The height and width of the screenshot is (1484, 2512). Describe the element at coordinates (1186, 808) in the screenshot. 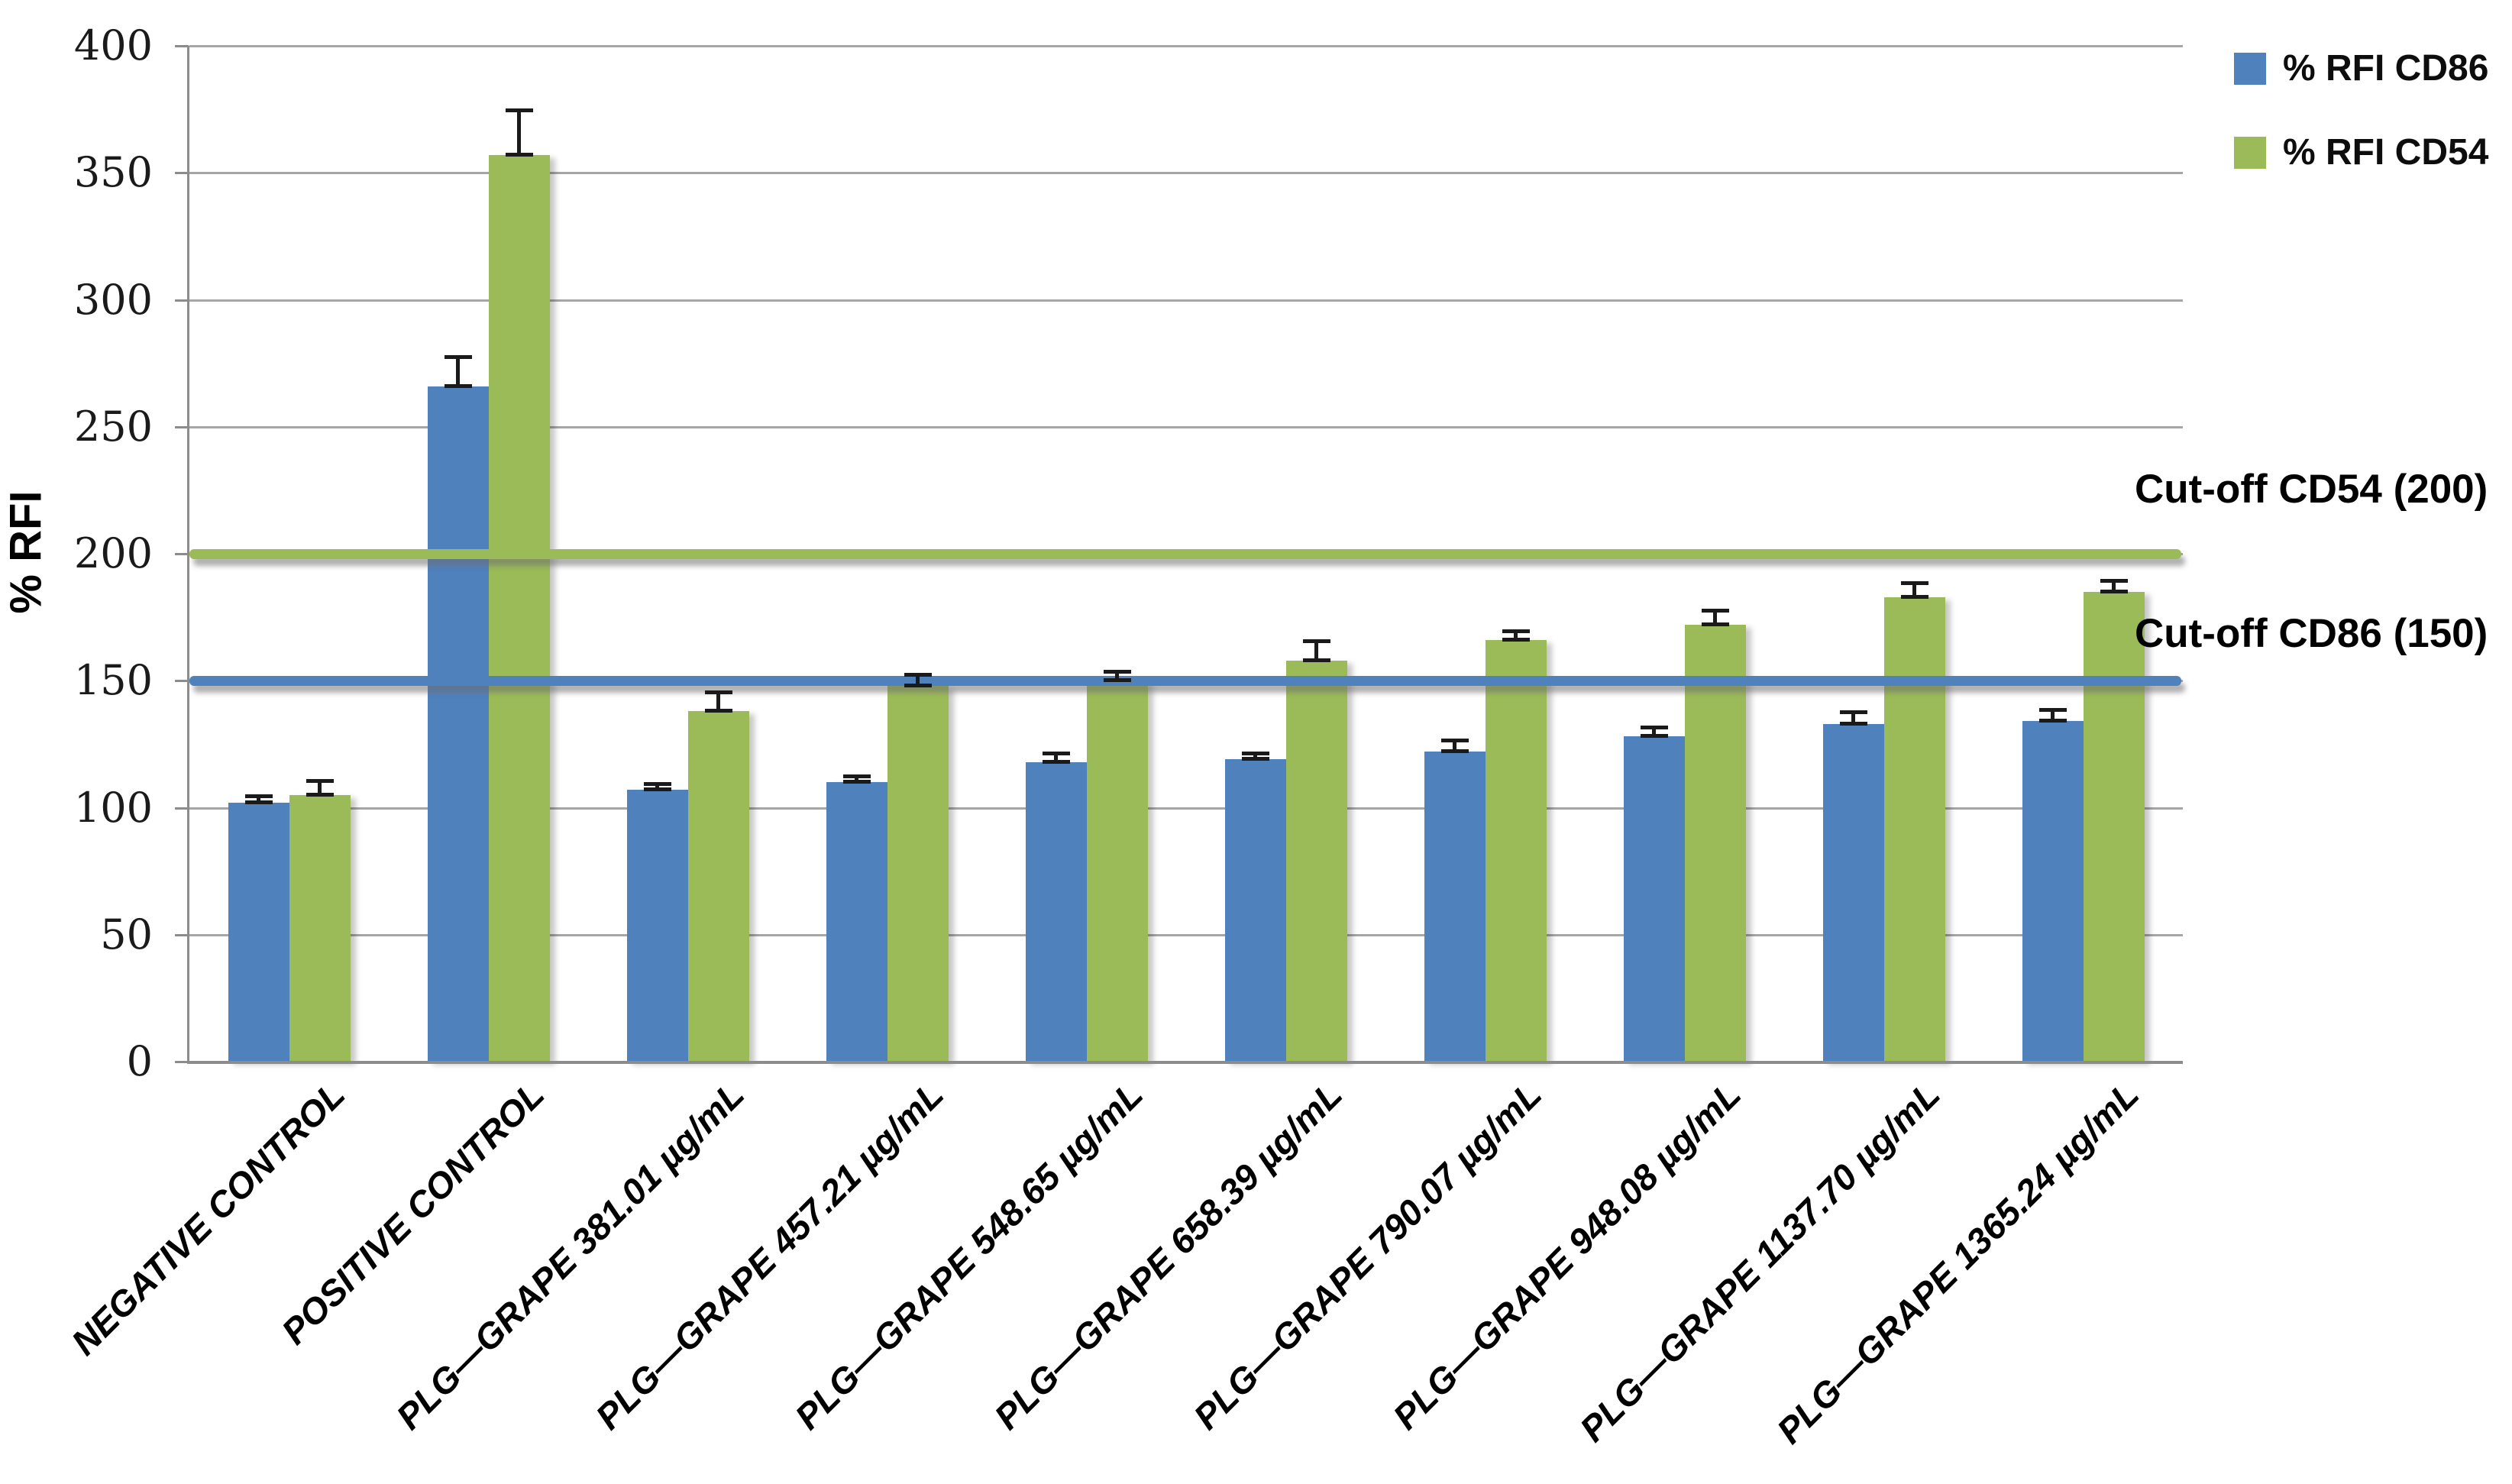

I see `gridline-y100` at that location.